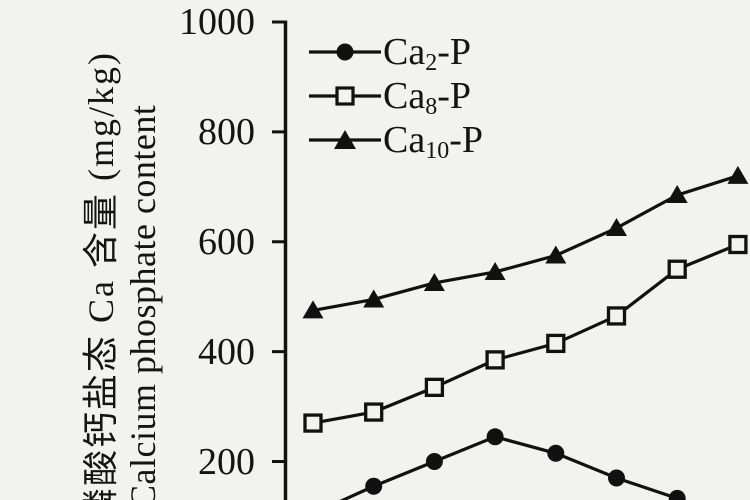 The width and height of the screenshot is (750, 500). What do you see at coordinates (226, 461) in the screenshot?
I see `y-tick-label: 200` at bounding box center [226, 461].